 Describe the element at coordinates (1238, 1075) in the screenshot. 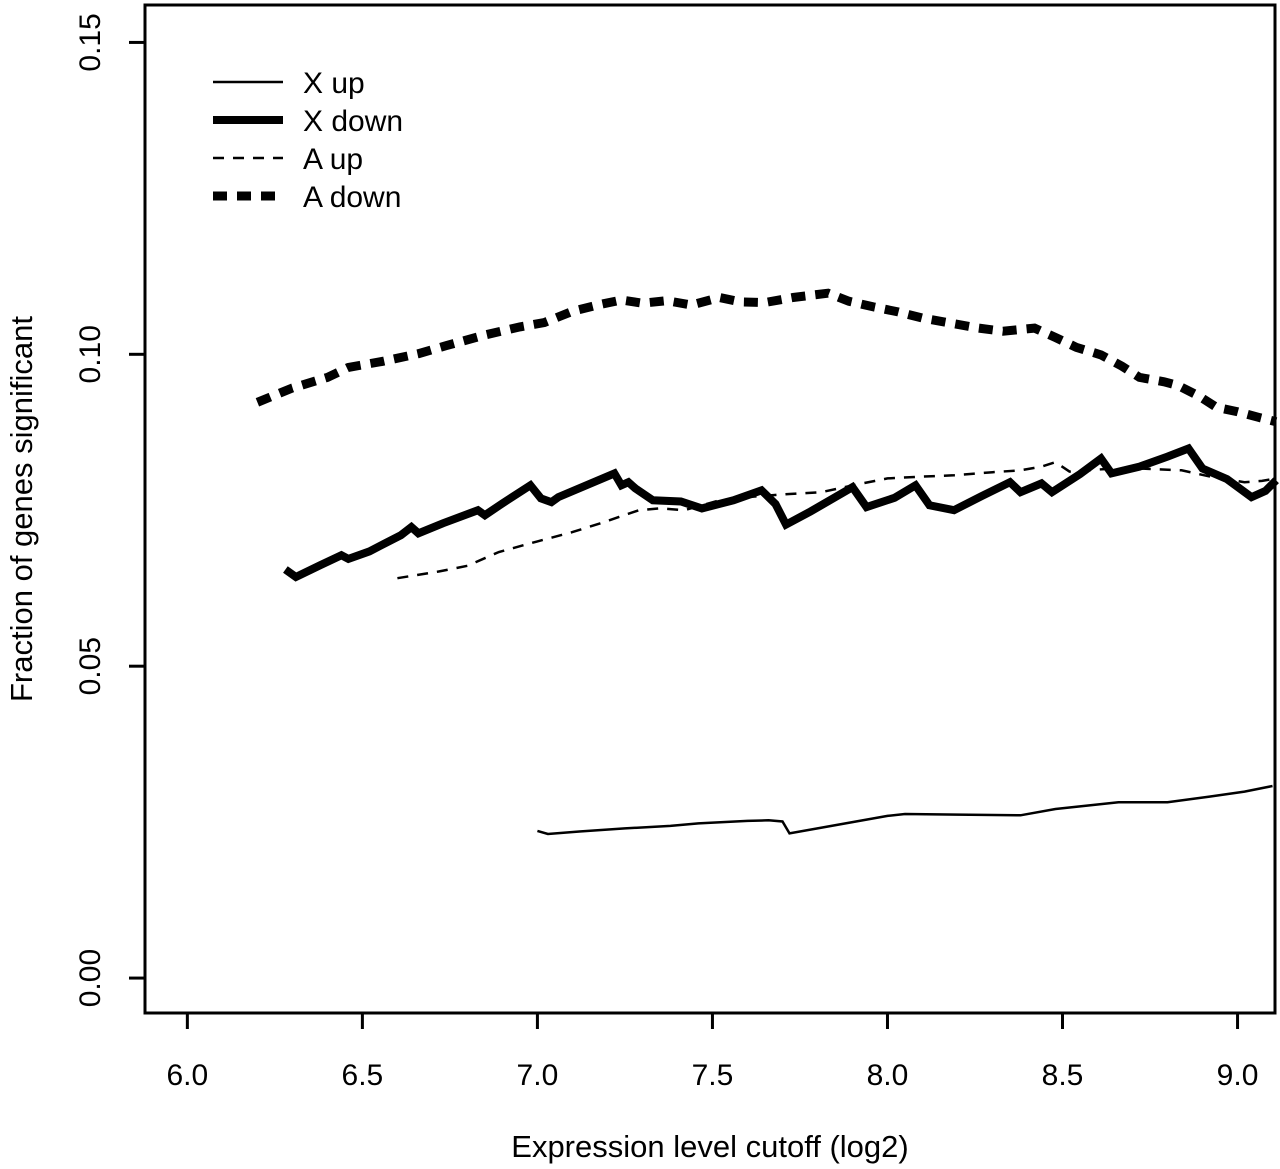

I see `x-tick-label: 9.0` at that location.